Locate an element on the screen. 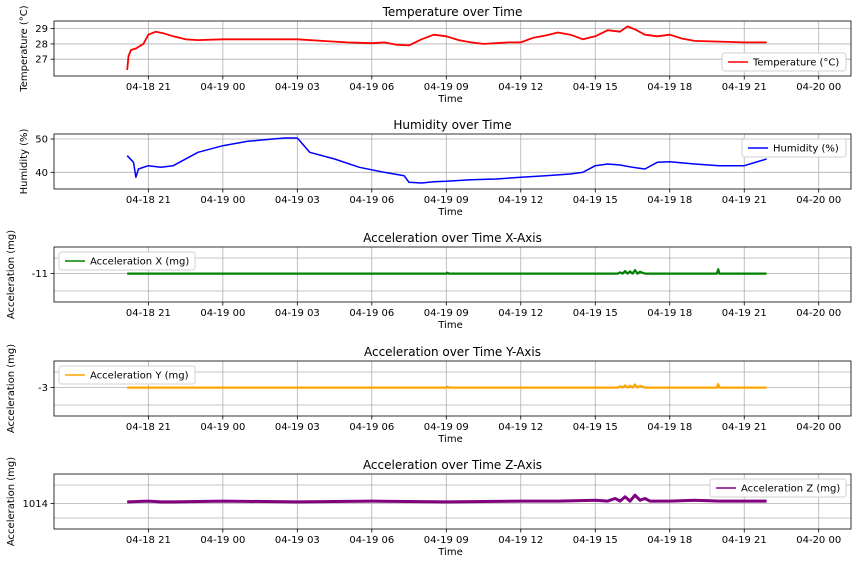 Image resolution: width=856 pixels, height=568 pixels. legend-label: Humidity (%) is located at coordinates (806, 149).